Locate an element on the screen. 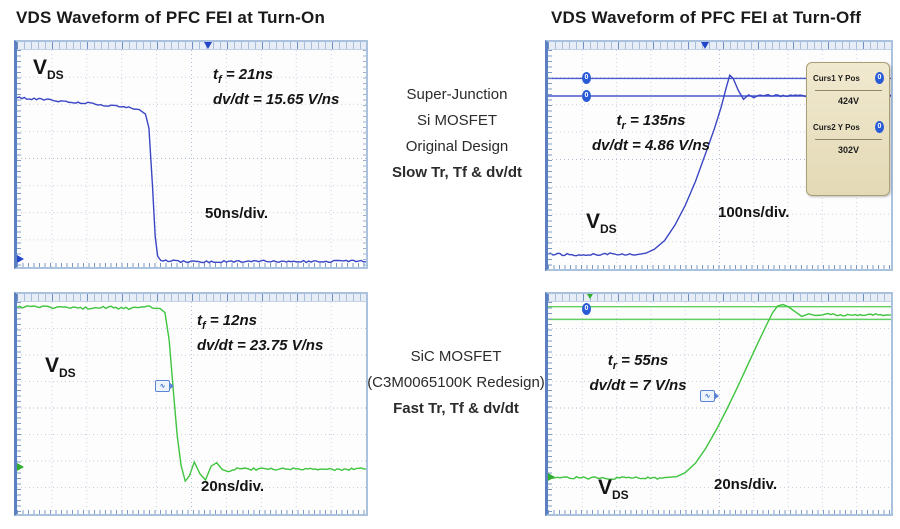 This screenshot has width=900, height=529. measurement-annotation: tr = 55ns dv/dt = 7 V/ns is located at coordinates (638, 373).